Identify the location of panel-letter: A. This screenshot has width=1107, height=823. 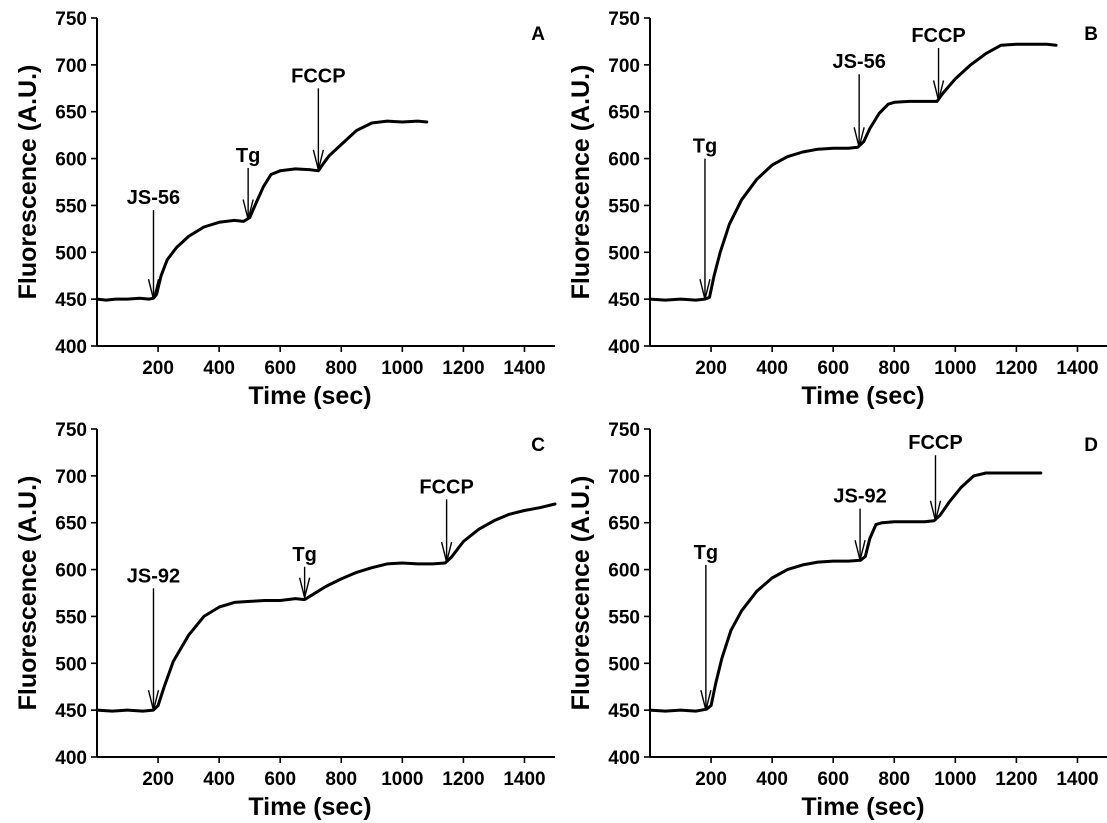
(538, 34).